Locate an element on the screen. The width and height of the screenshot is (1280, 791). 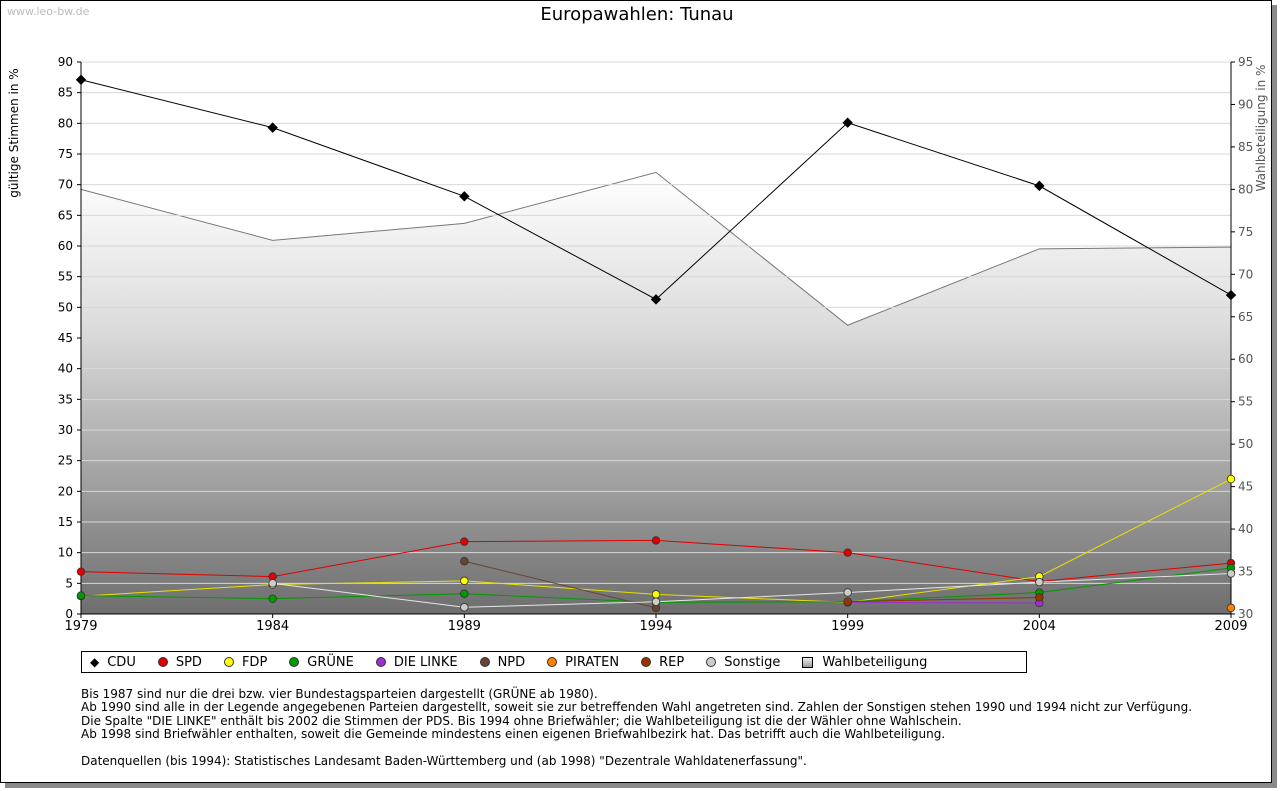
y-tick-label: 10 is located at coordinates (65, 553).